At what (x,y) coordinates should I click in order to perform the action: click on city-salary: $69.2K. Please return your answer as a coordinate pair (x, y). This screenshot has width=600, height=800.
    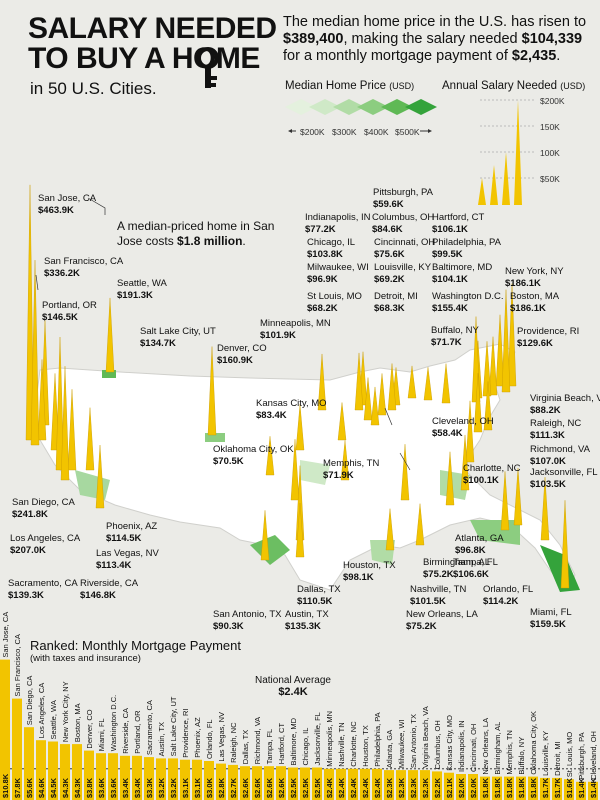
    Looking at the image, I should click on (389, 279).